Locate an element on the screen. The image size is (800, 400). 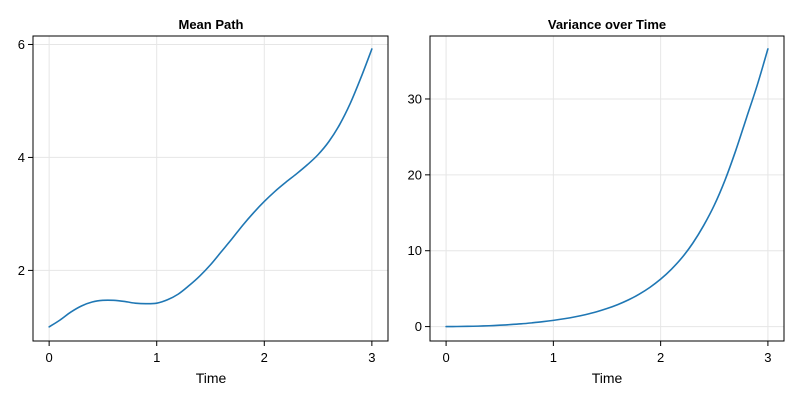
chart-title: Variance over Time is located at coordinates (607, 24).